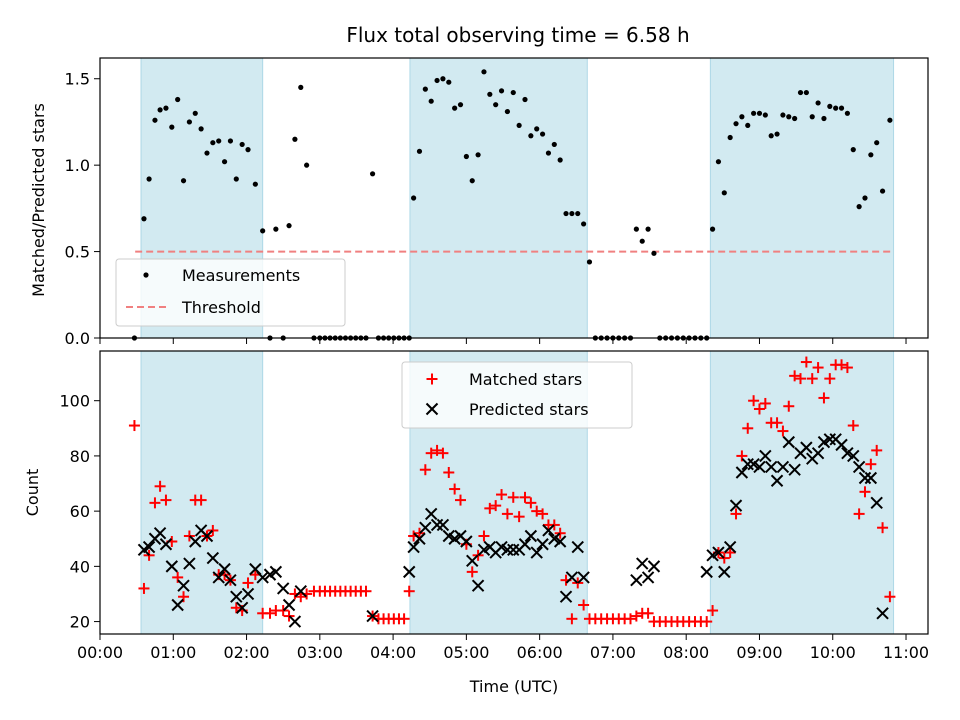 The height and width of the screenshot is (720, 960). What do you see at coordinates (246, 652) in the screenshot?
I see `bottom-x-tick-label: 02:00` at bounding box center [246, 652].